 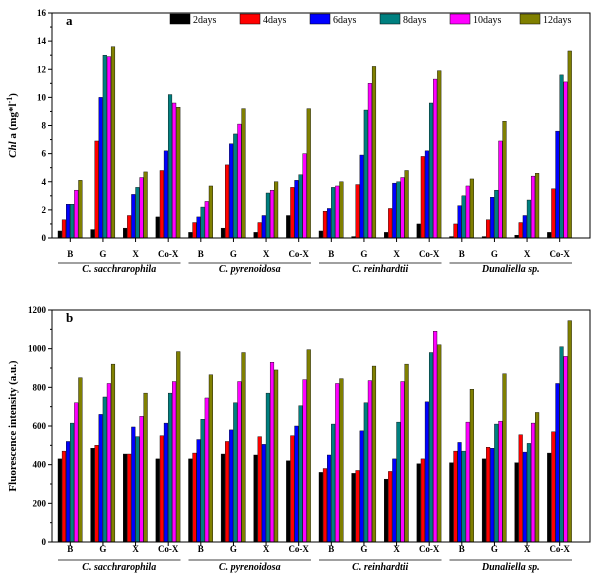 I want to click on group-label: C. pyrenoidosa, so click(x=250, y=269).